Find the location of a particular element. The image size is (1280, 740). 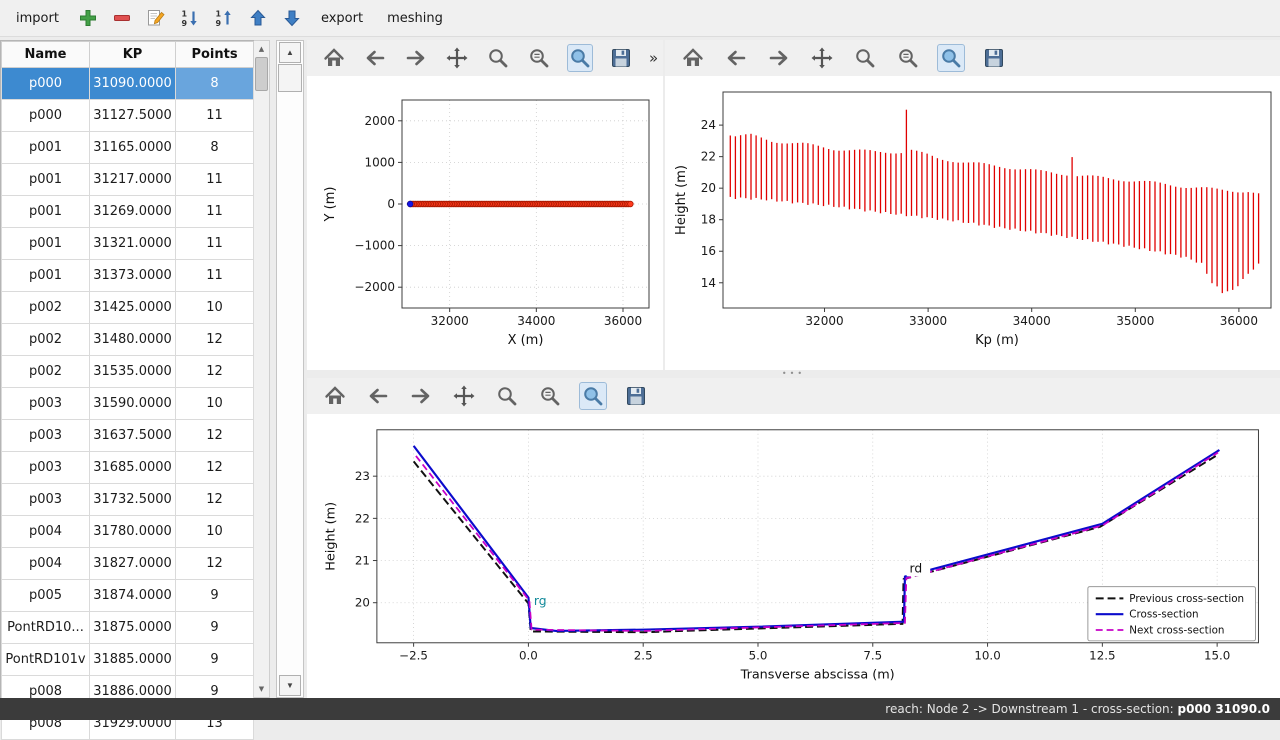

table-cell: 31590.0000 is located at coordinates (132, 403).